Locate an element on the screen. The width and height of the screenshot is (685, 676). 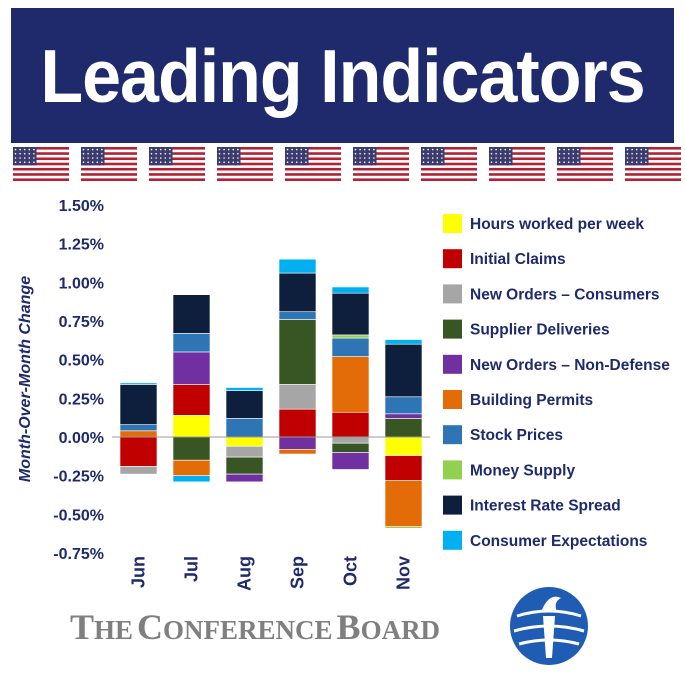
x-tick-label: Nov is located at coordinates (404, 573).